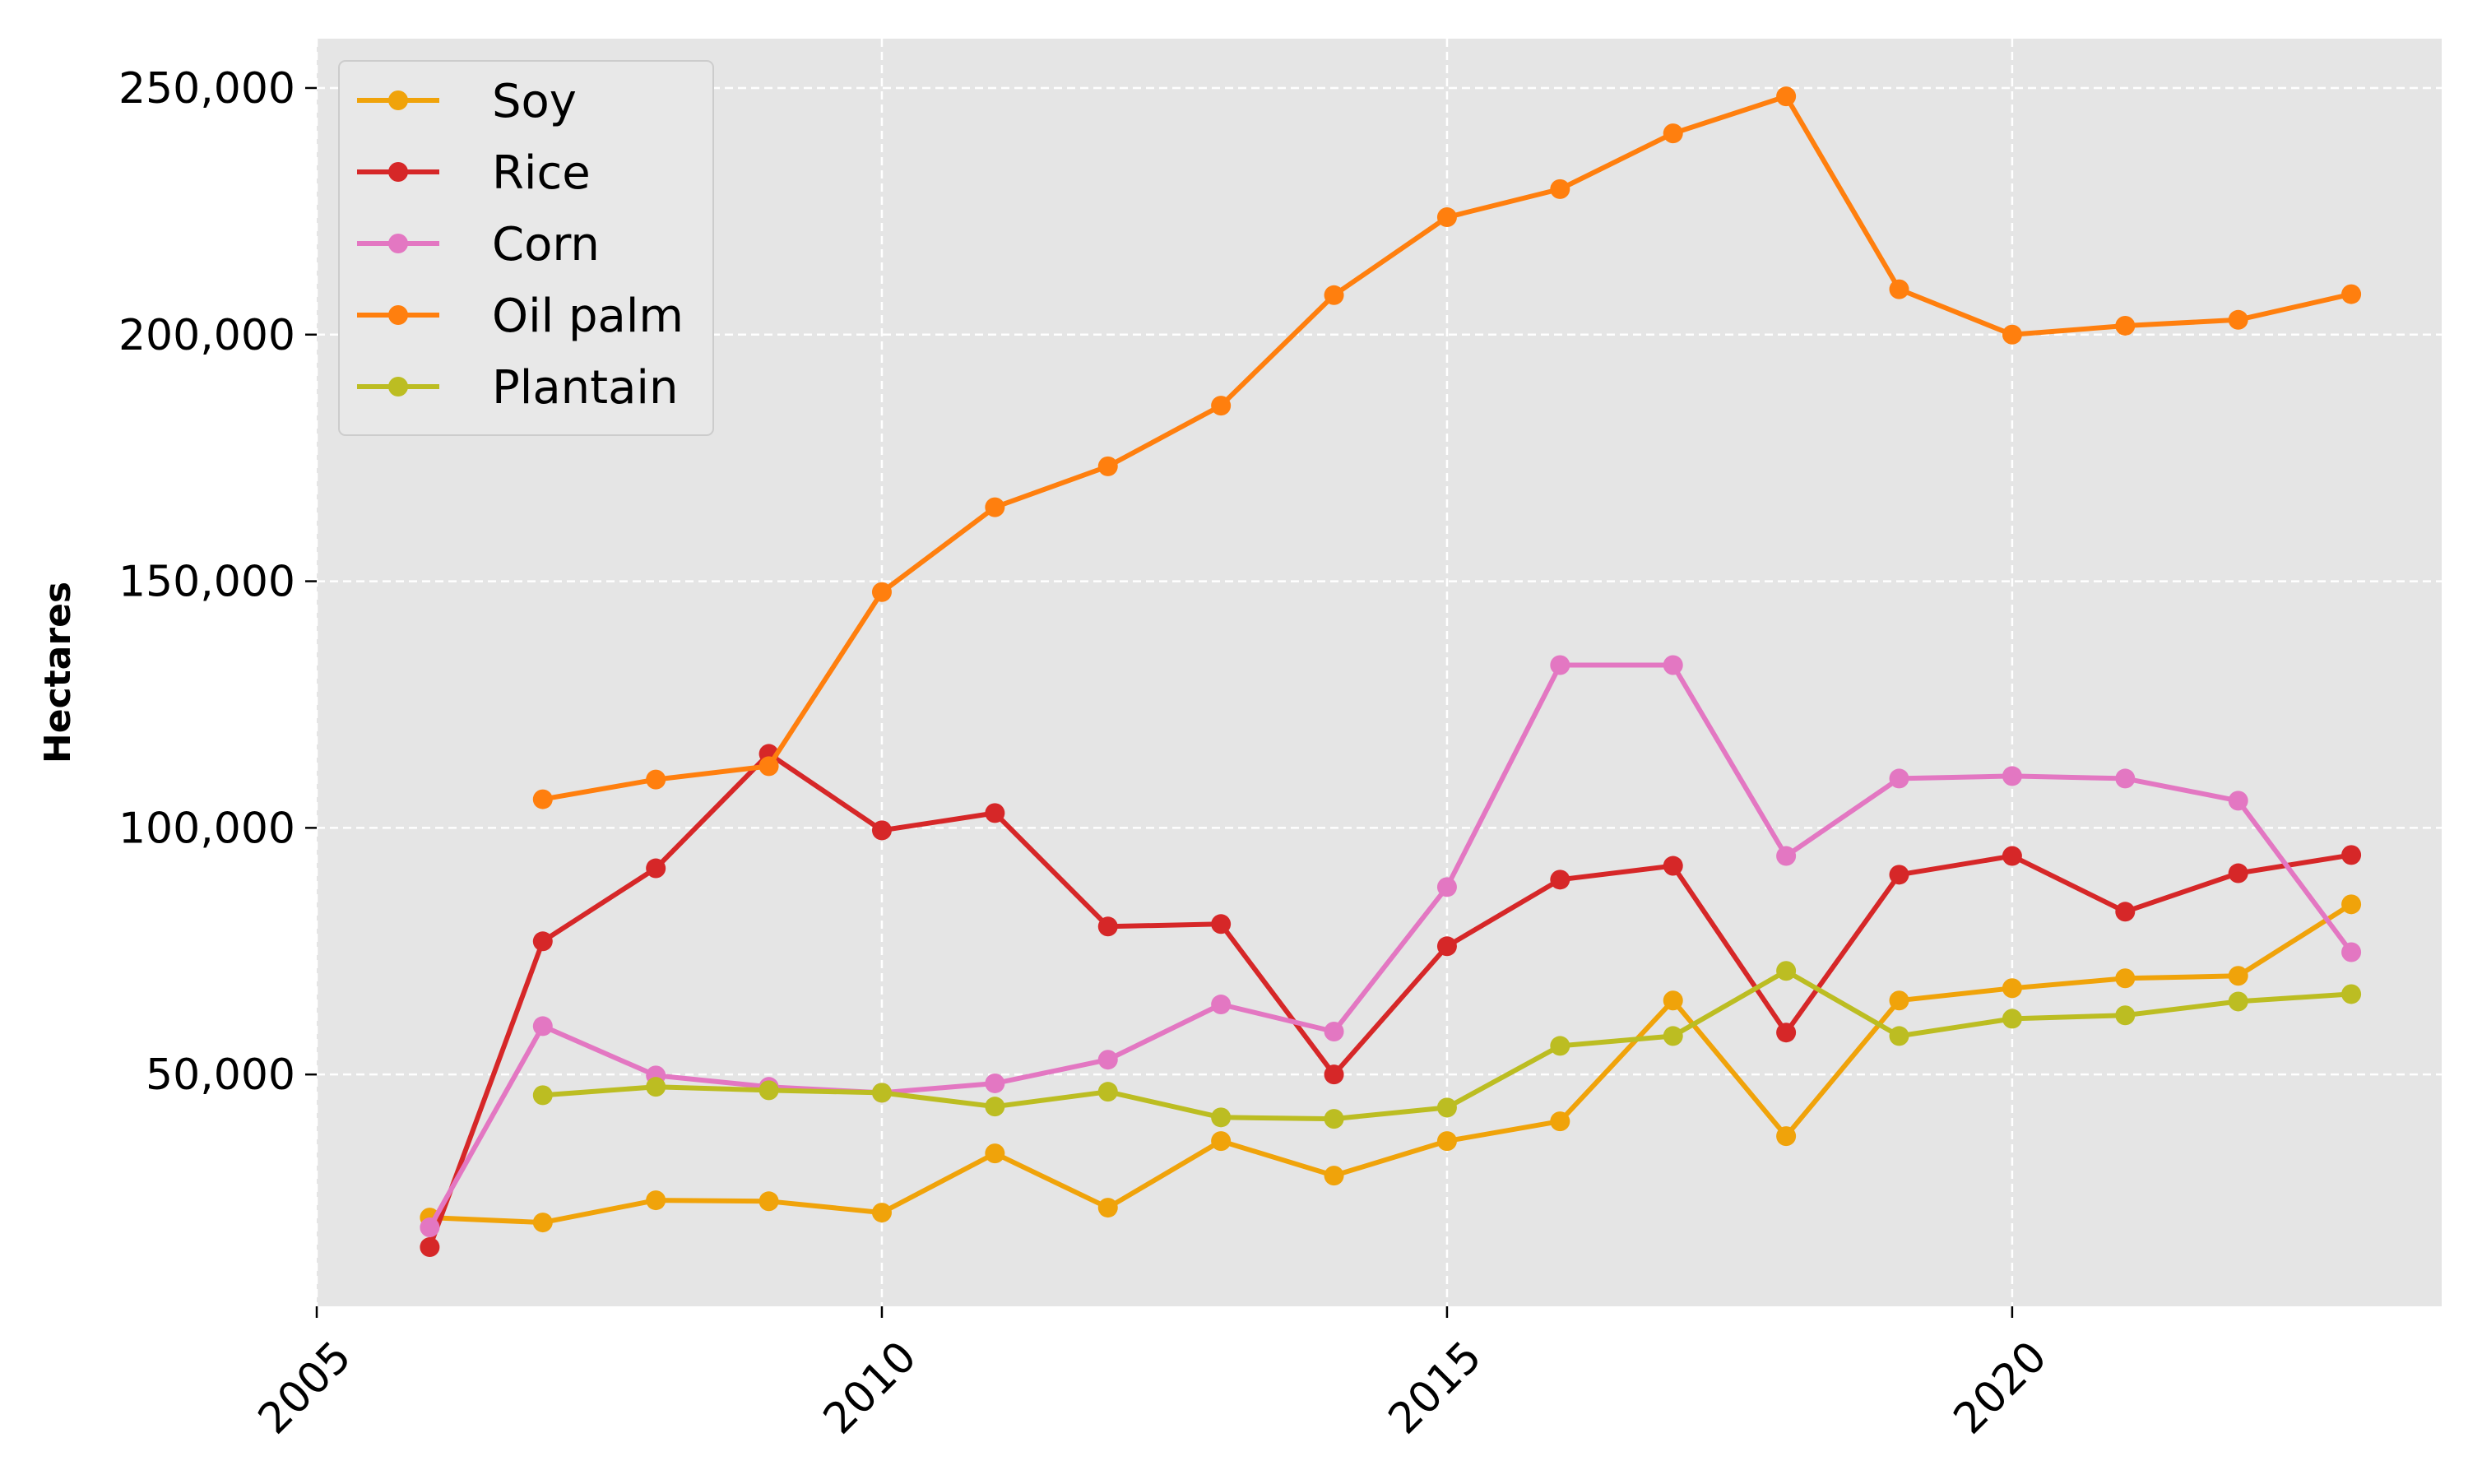 The width and height of the screenshot is (2468, 1484). Describe the element at coordinates (206, 582) in the screenshot. I see `y-tick-label: 150,000` at that location.